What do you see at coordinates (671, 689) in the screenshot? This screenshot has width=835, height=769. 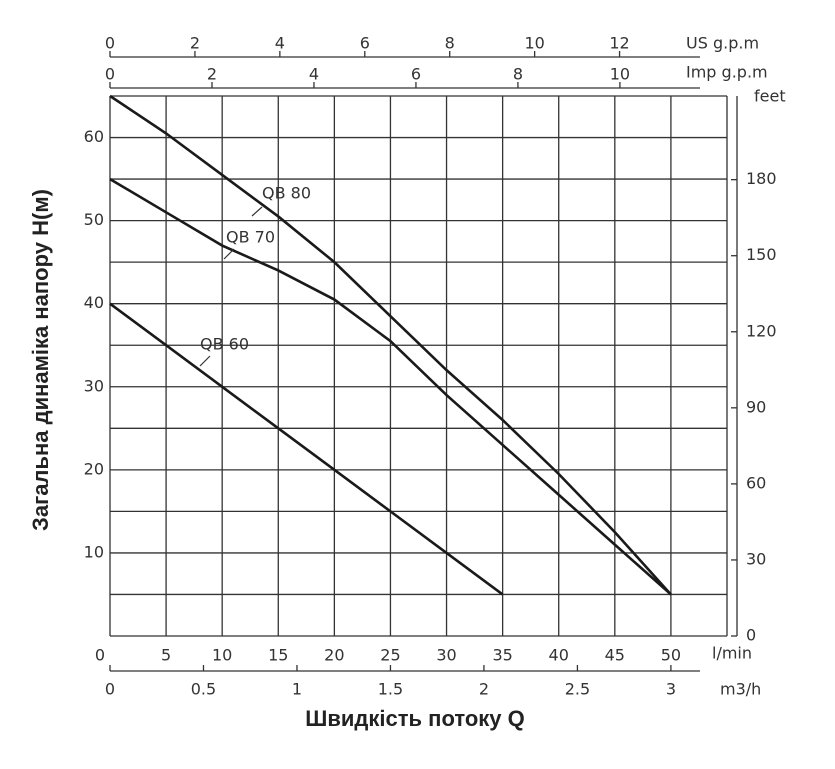 I see `x-tick-label: 3` at bounding box center [671, 689].